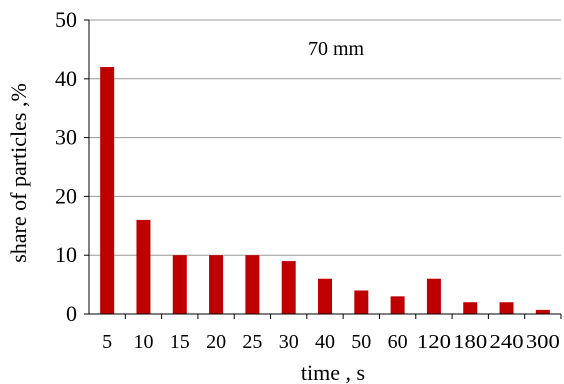  I want to click on y-tick-label-50: 50, so click(66, 19).